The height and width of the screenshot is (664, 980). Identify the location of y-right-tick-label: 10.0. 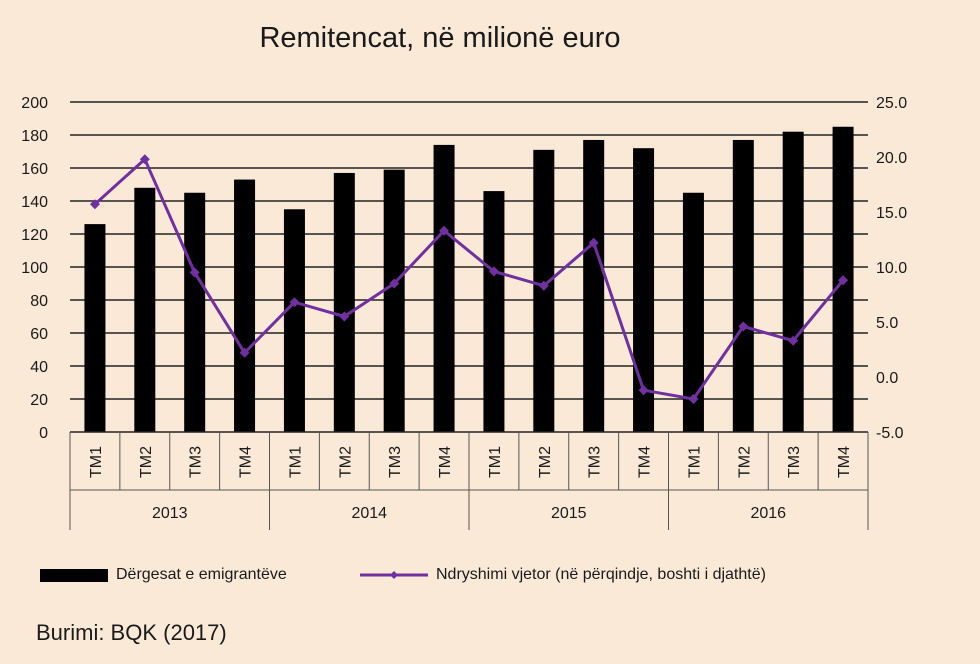
(891, 268).